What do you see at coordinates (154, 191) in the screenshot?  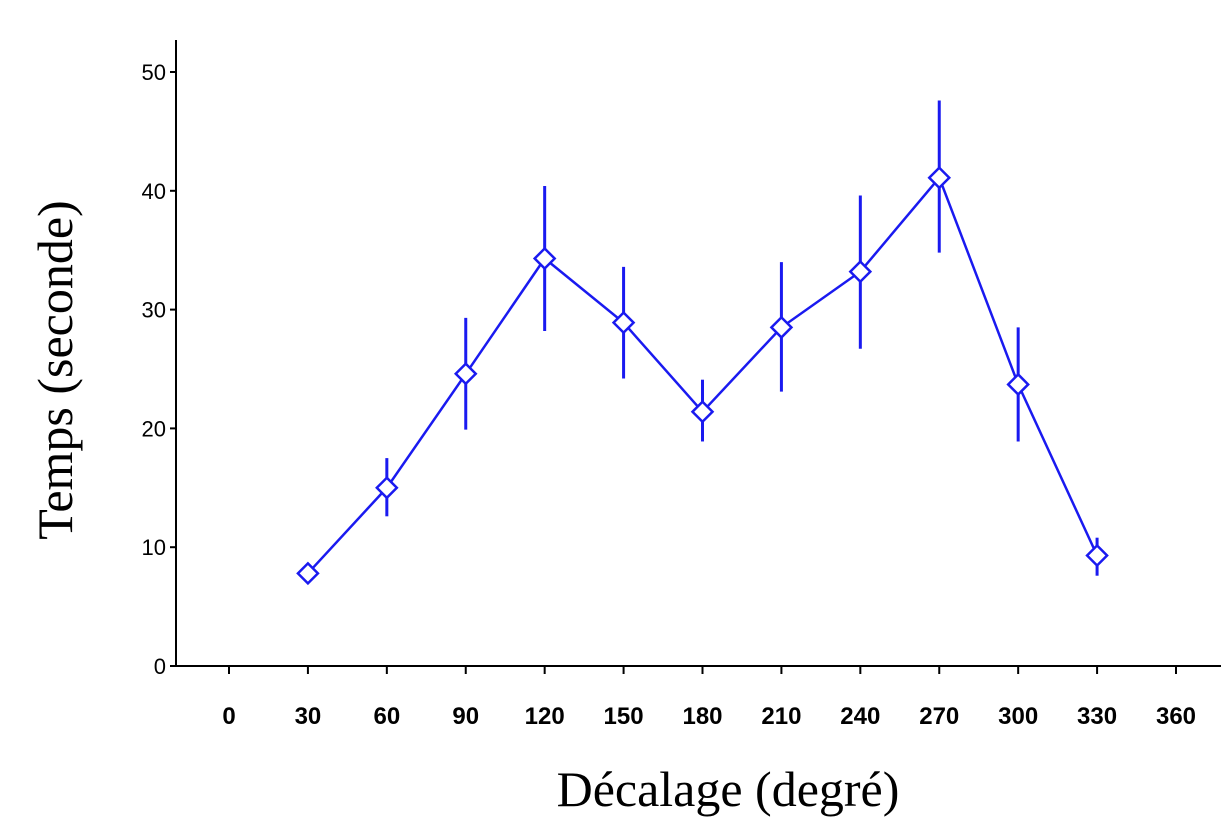 I see `y-tick-label: 40` at bounding box center [154, 191].